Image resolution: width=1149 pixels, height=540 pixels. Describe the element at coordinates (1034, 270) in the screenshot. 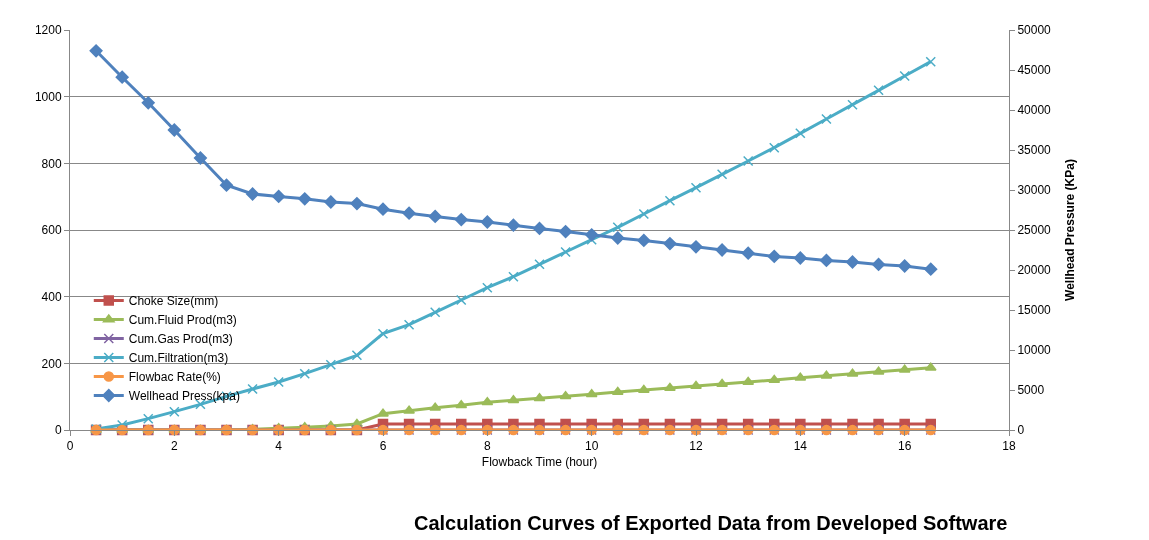

I see `y2-tick-label: 20000` at that location.